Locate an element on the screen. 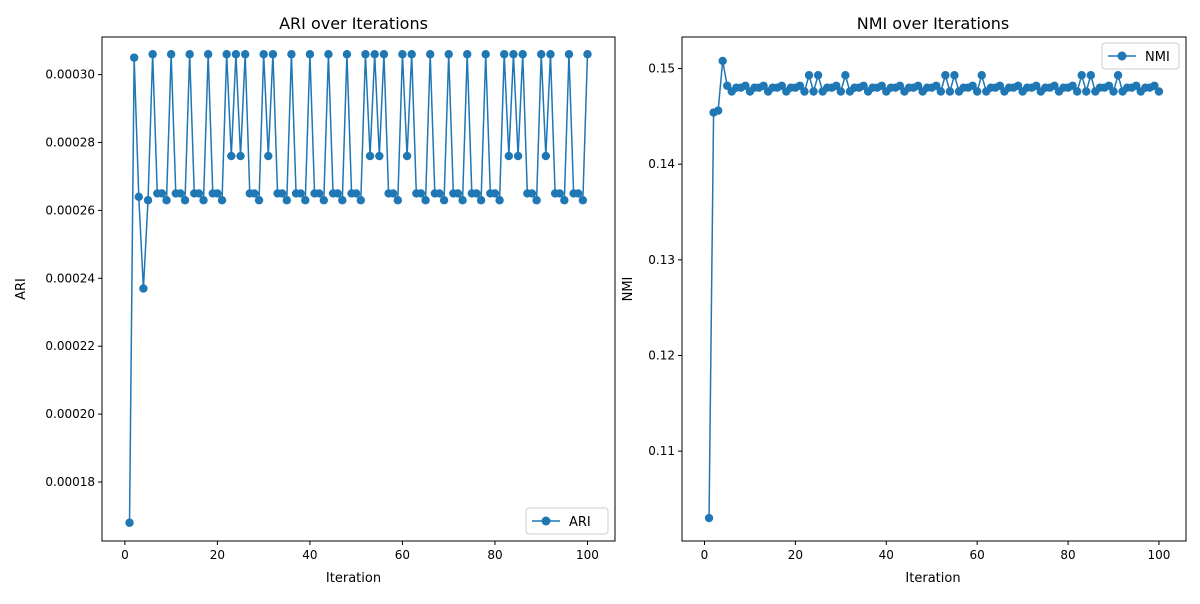 The height and width of the screenshot is (604, 1200). y-tick-label: 0.00020 is located at coordinates (70, 414).